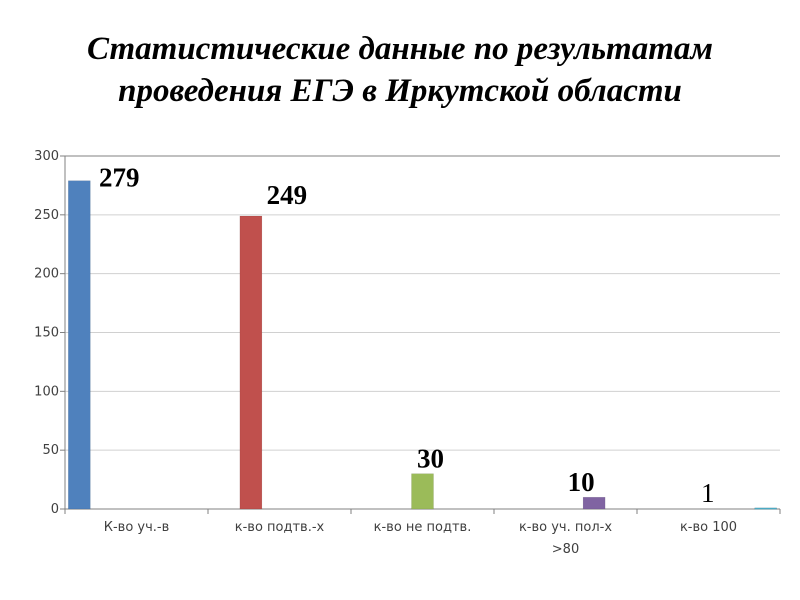  What do you see at coordinates (46, 215) in the screenshot?
I see `y-tick-label: 250` at bounding box center [46, 215].